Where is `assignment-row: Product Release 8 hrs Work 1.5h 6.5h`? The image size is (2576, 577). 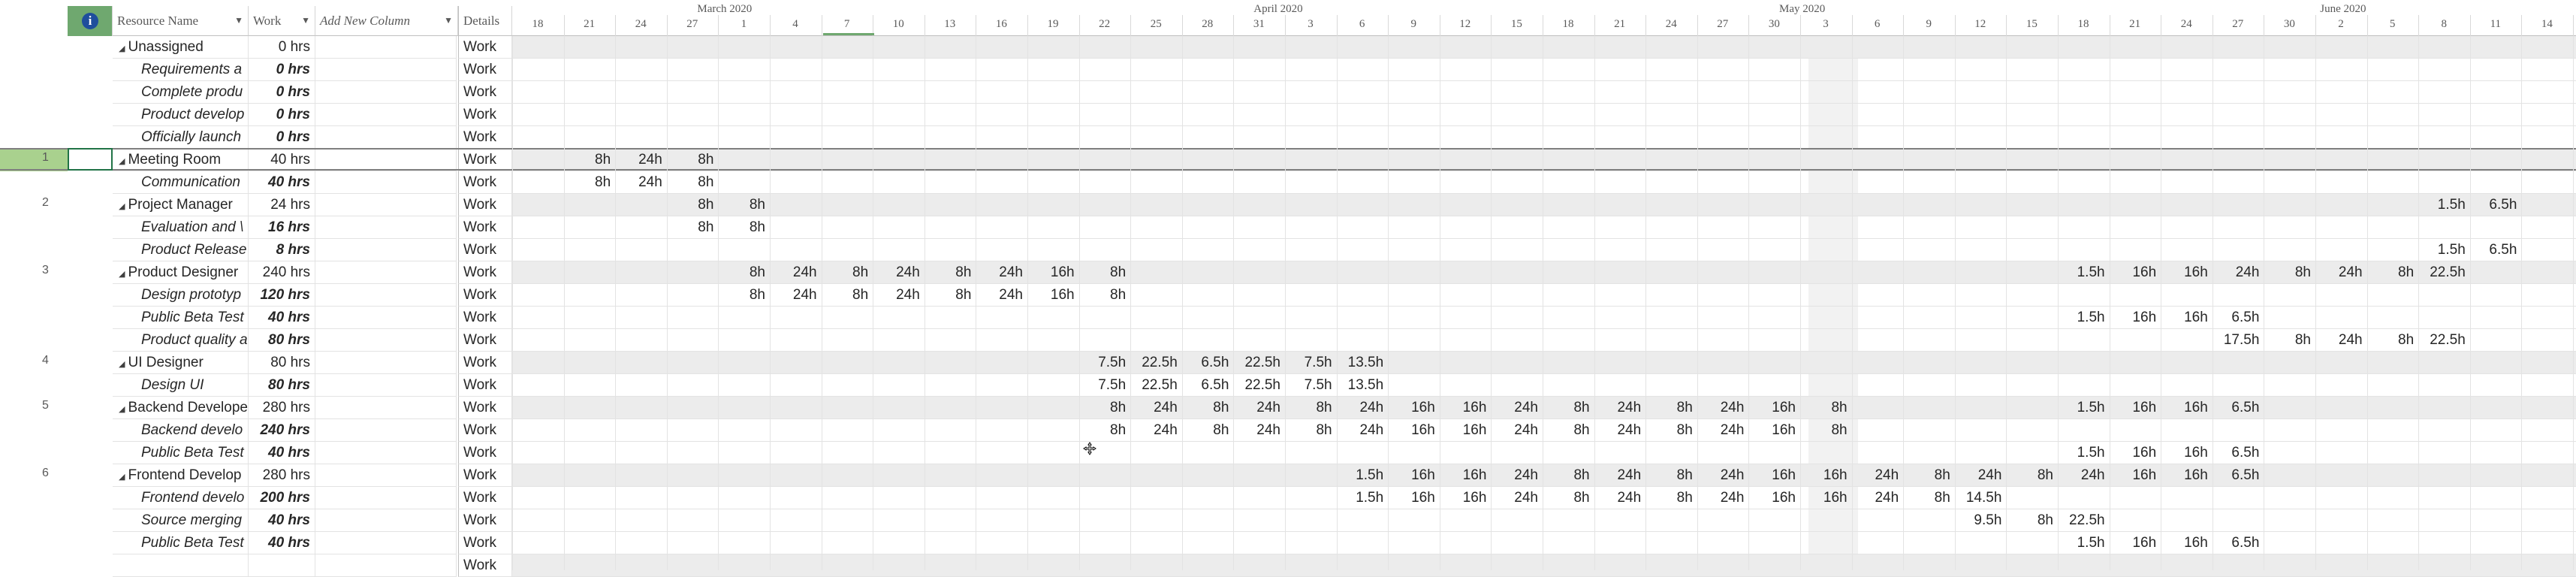
assignment-row: Product Release 8 hrs Work 1.5h 6.5h is located at coordinates (1288, 250).